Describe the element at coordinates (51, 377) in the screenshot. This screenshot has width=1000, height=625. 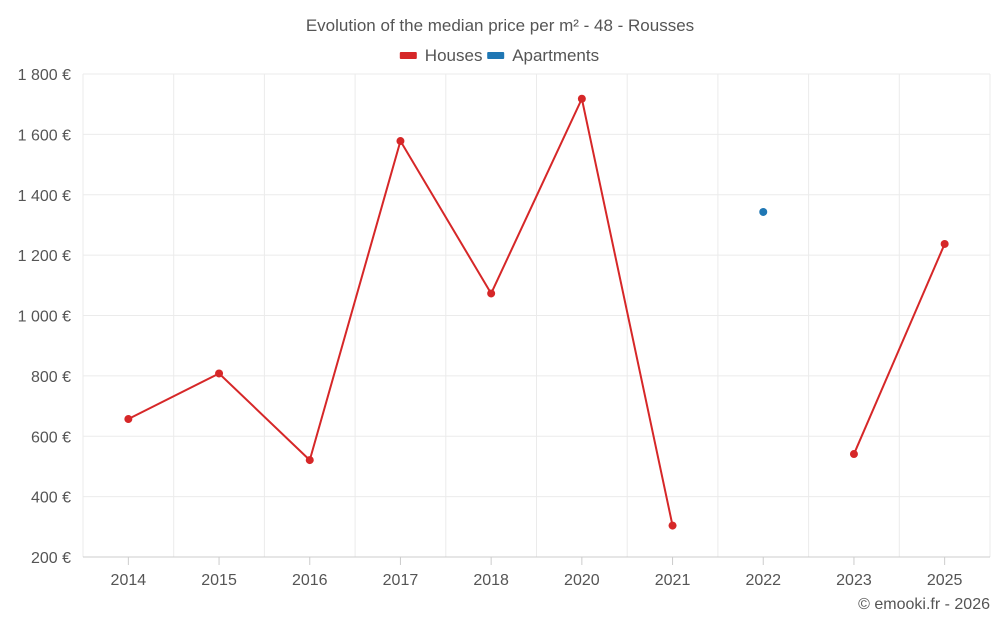
I see `y-tick-label: 800 €` at that location.